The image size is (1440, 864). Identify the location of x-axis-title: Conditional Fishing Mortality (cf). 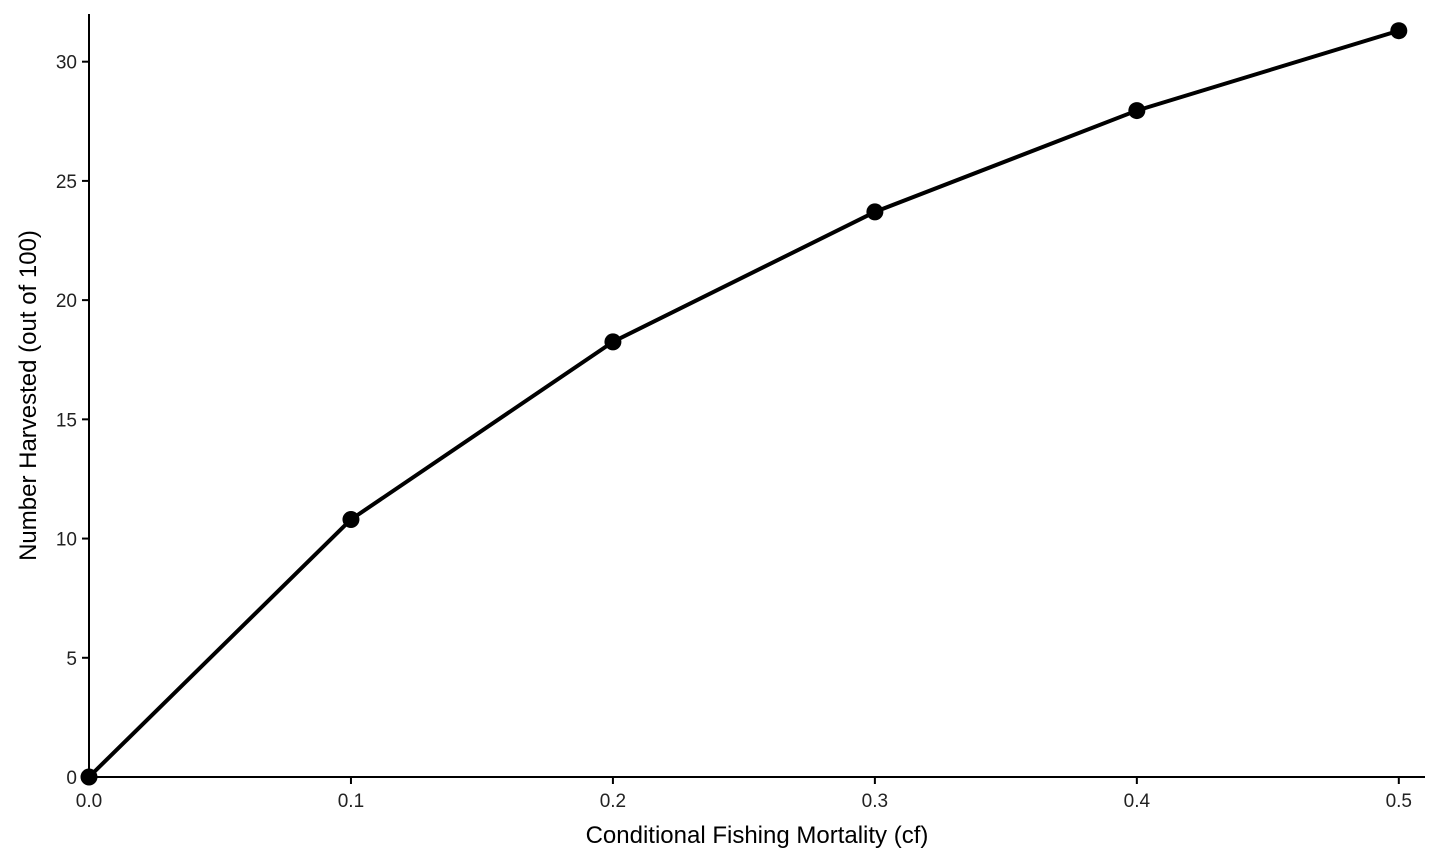
(757, 835).